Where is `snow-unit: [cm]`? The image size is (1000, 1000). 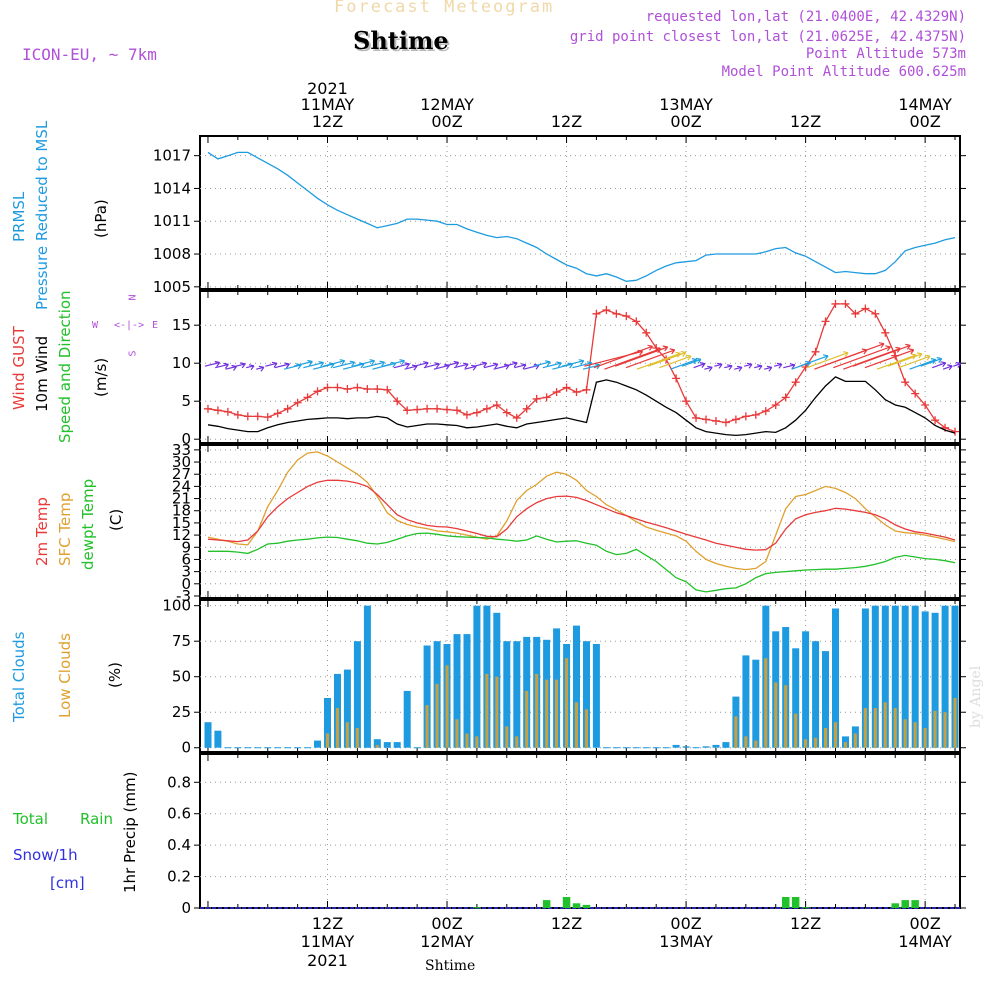
snow-unit: [cm] is located at coordinates (67, 883).